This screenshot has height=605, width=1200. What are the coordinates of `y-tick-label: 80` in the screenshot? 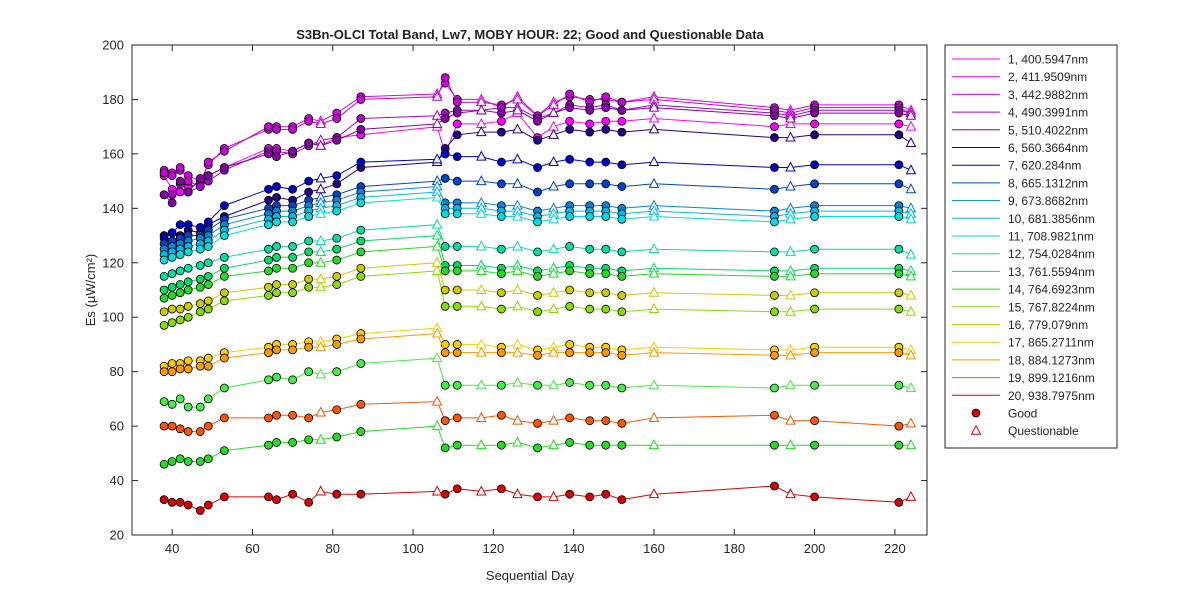 It's located at (117, 371).